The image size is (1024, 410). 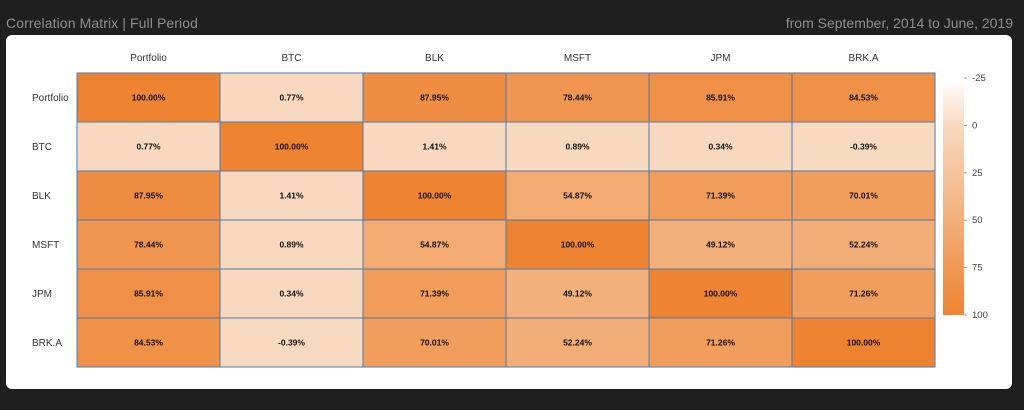 I want to click on row-label-msft: MSFT, so click(x=45, y=245).